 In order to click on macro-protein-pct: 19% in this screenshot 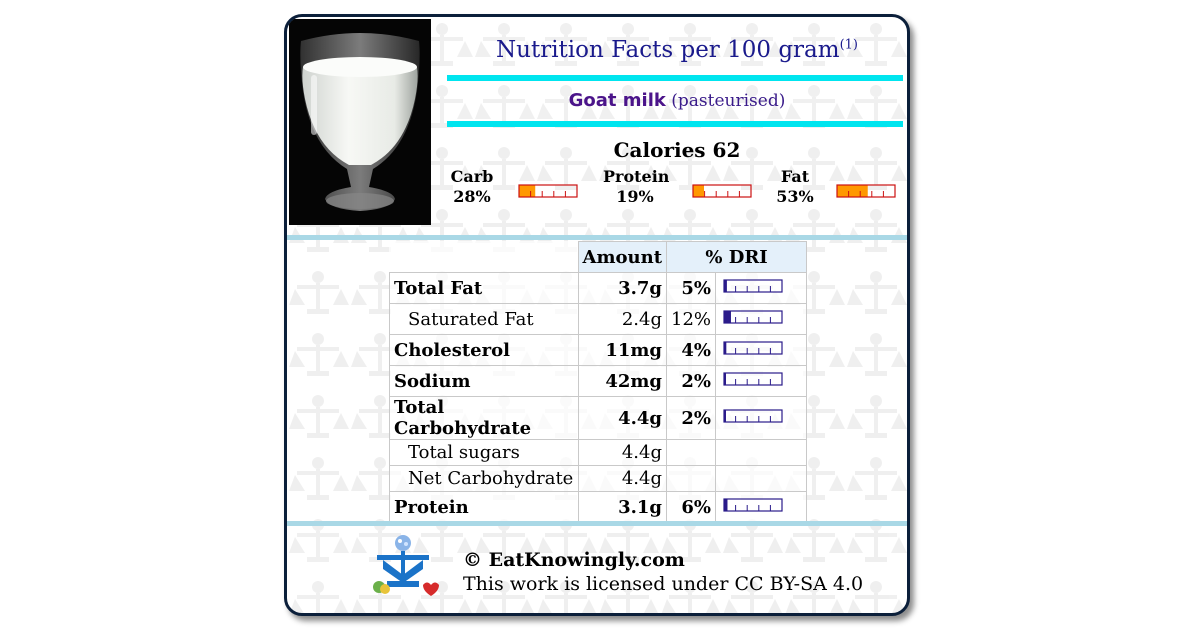, I will do `click(635, 196)`.